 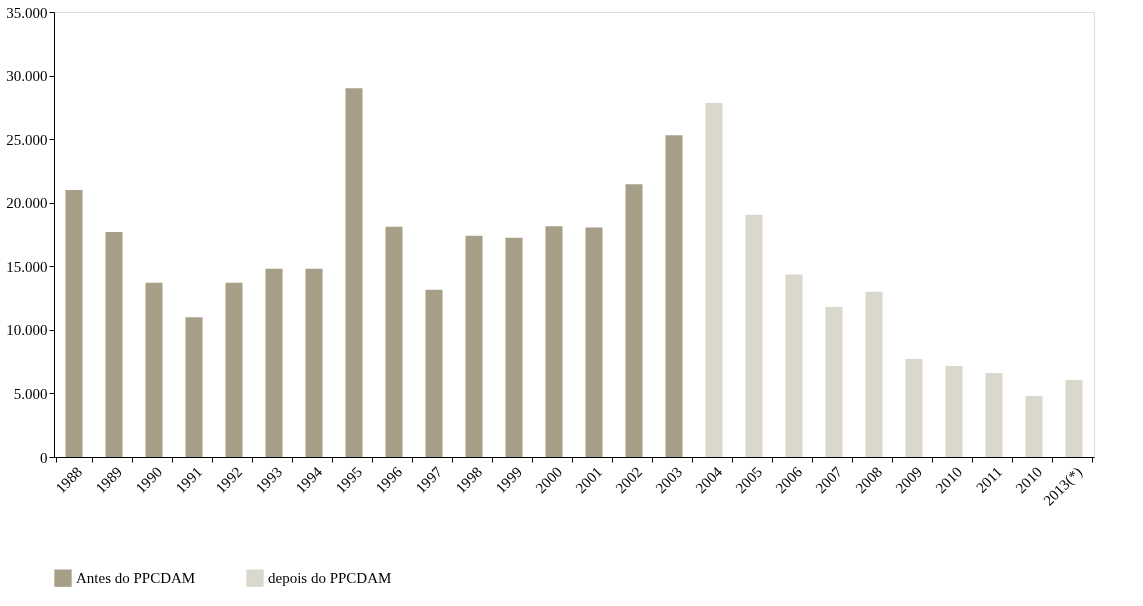 I want to click on legend-label: depois do PPCDAM, so click(x=330, y=578).